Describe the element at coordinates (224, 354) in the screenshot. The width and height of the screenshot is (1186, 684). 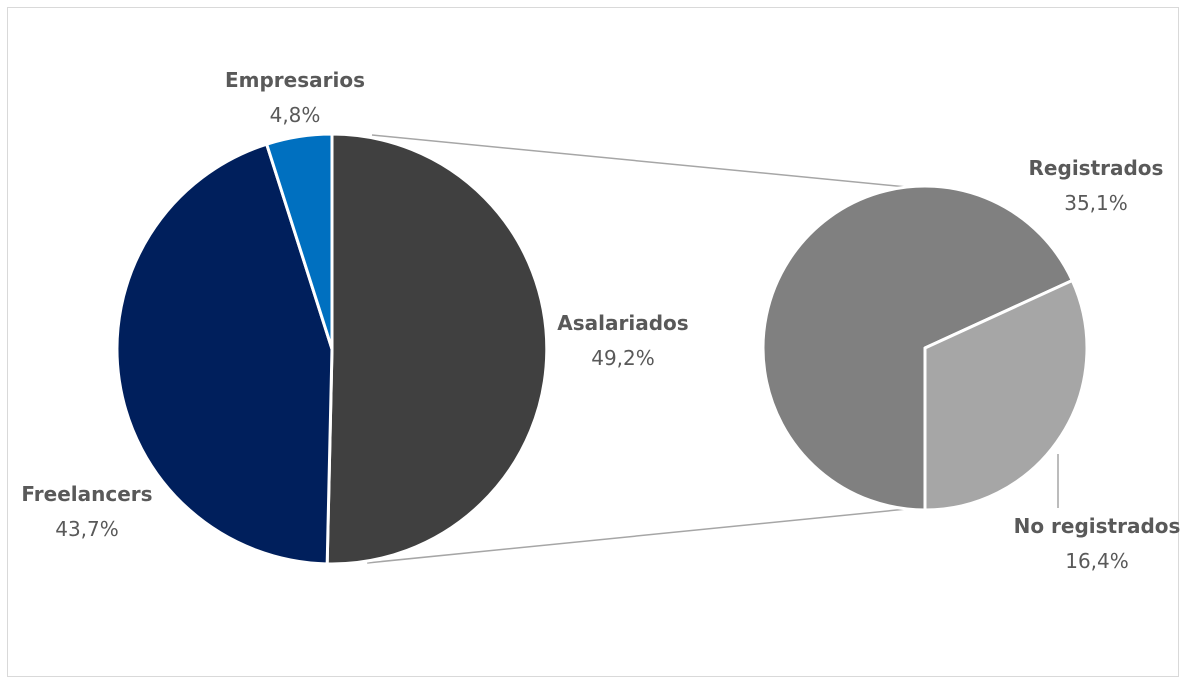
I see `slice-freelancers` at that location.